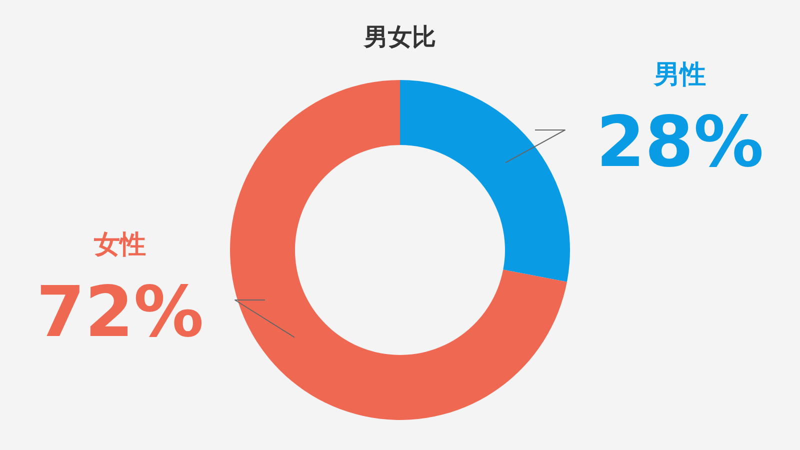 This screenshot has width=800, height=450. Describe the element at coordinates (120, 312) in the screenshot. I see `data-label: 72%` at that location.